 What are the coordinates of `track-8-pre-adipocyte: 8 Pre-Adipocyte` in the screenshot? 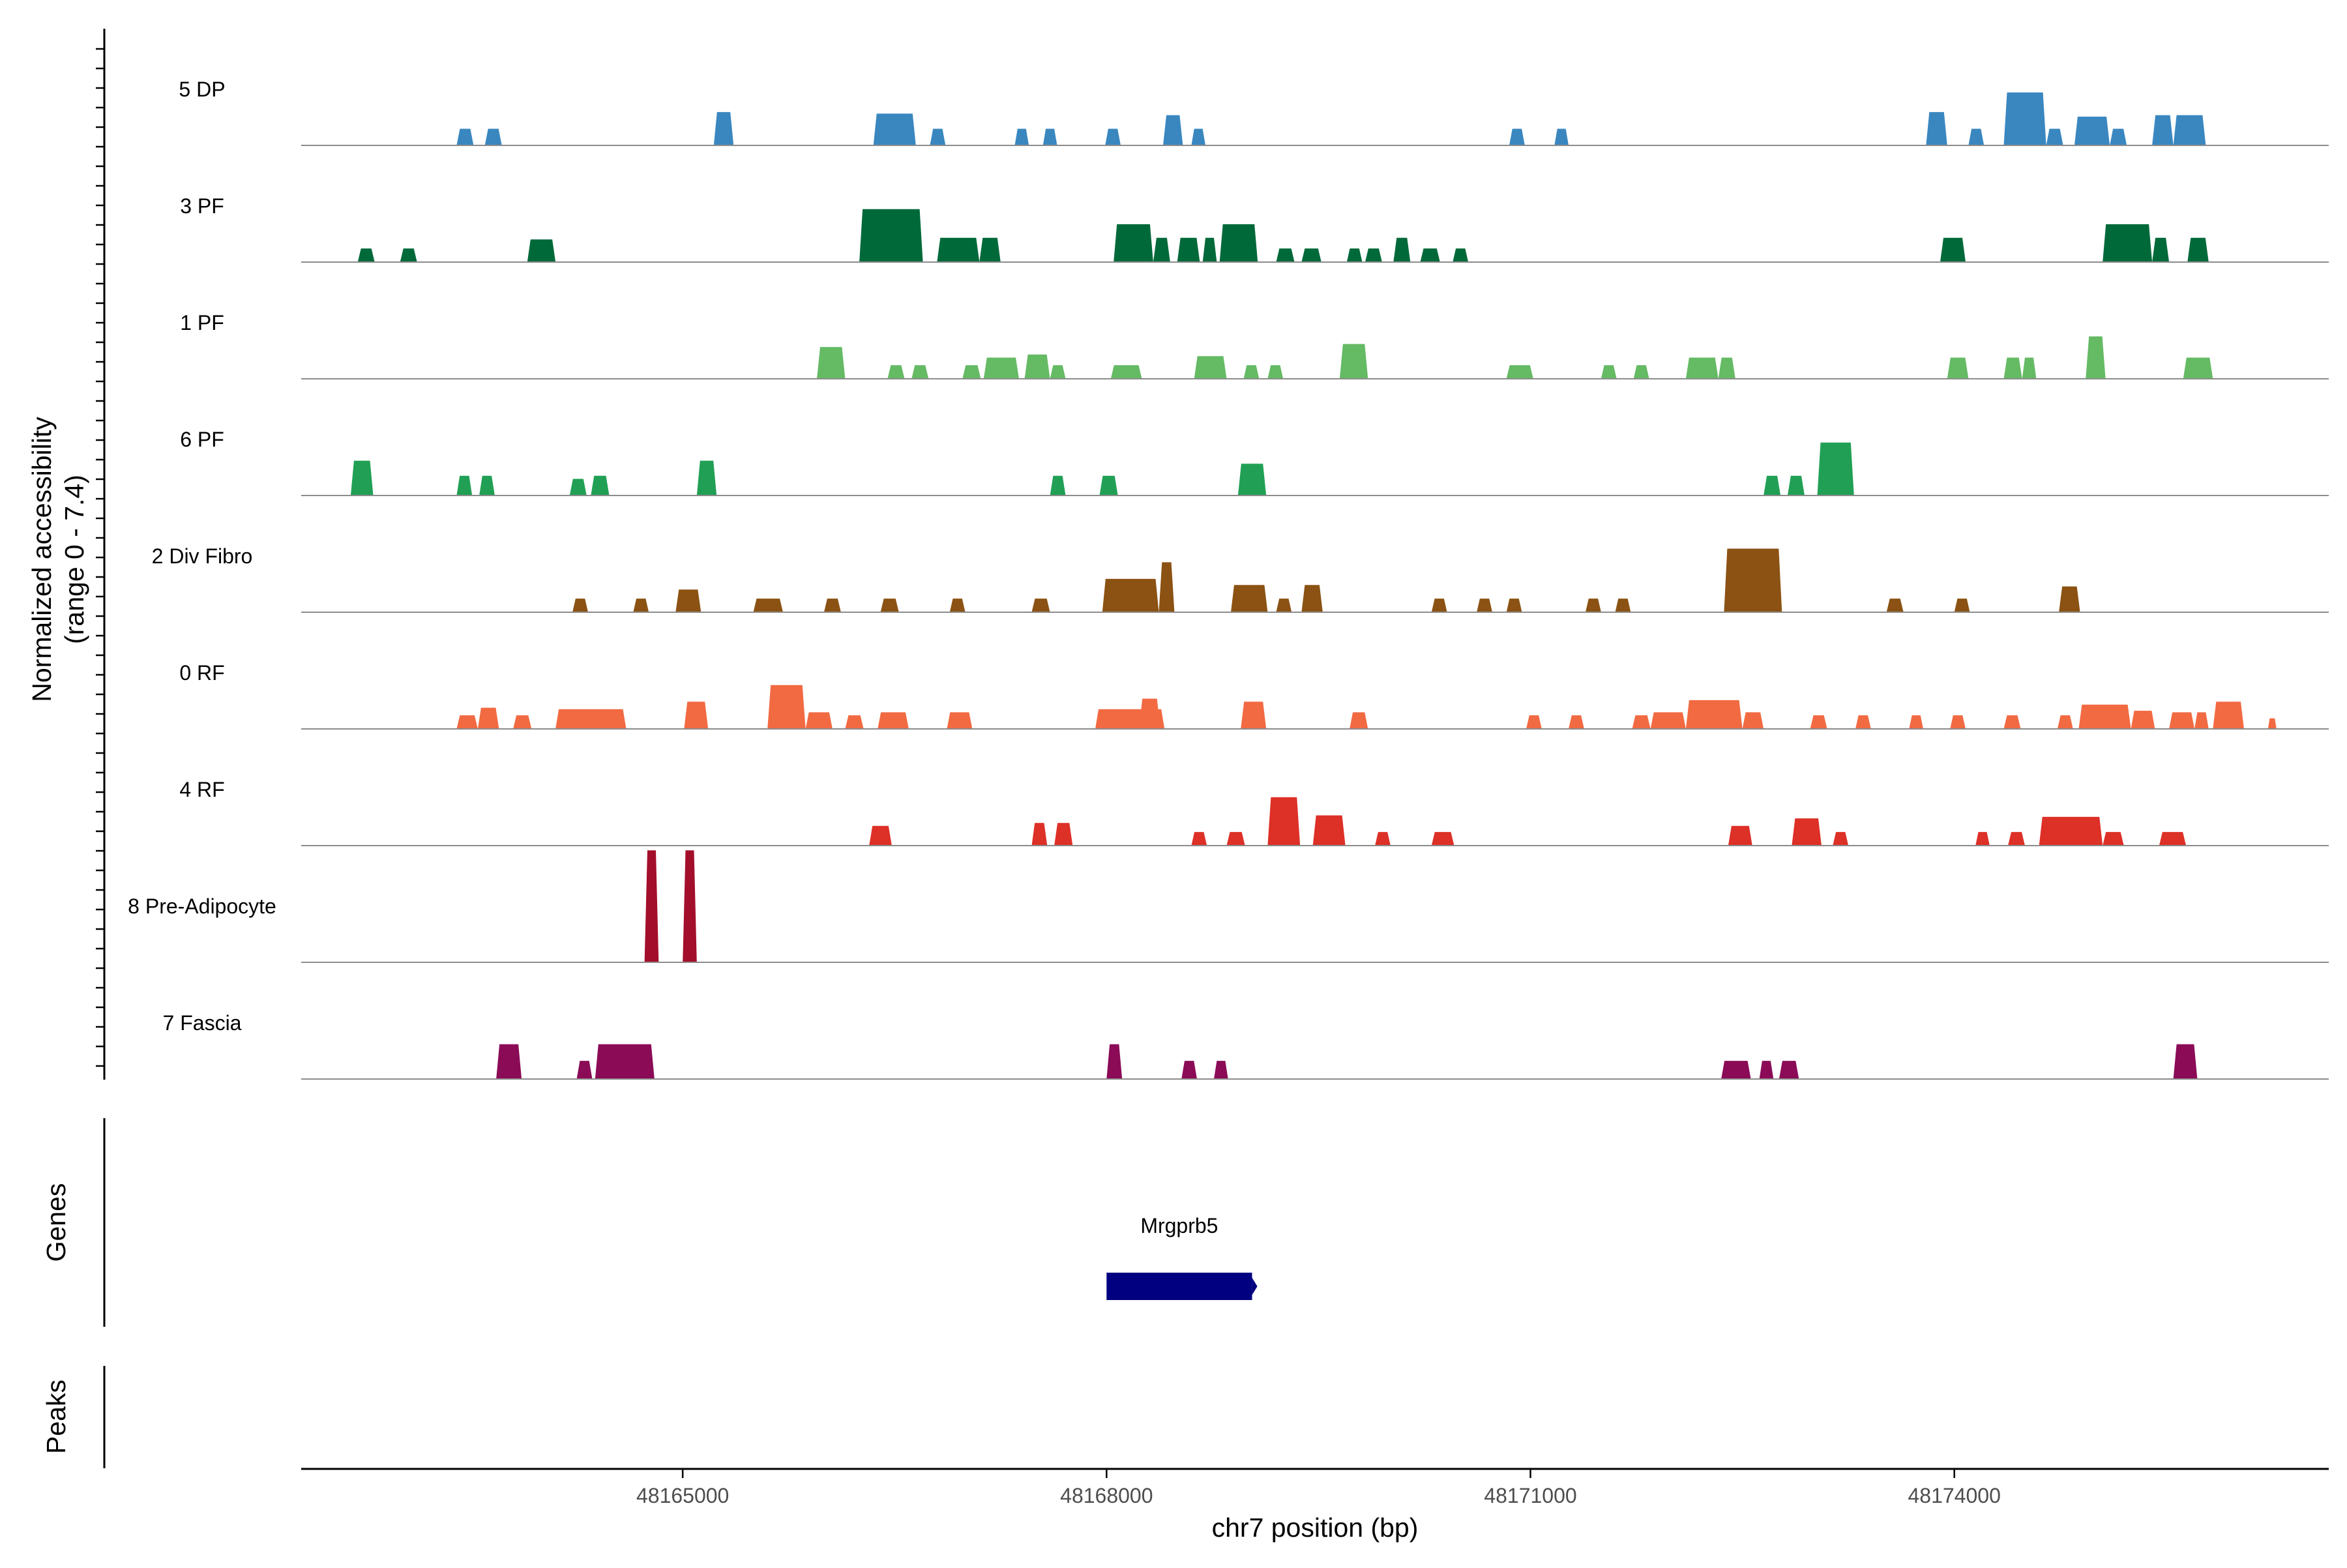 It's located at (1228, 906).